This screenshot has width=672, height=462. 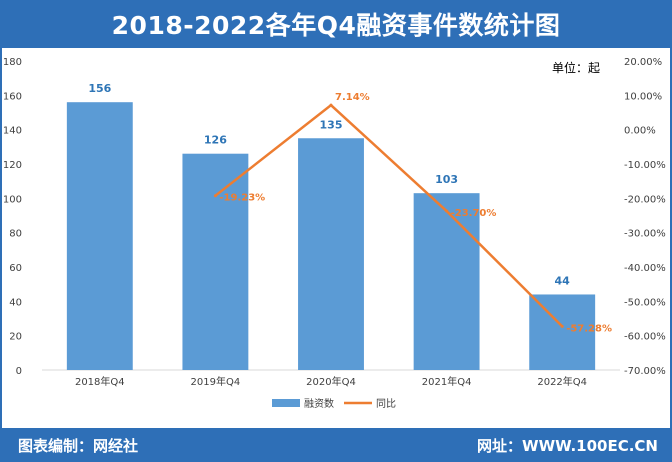 What do you see at coordinates (576, 67) in the screenshot?
I see `unit-label: 单位：起` at bounding box center [576, 67].